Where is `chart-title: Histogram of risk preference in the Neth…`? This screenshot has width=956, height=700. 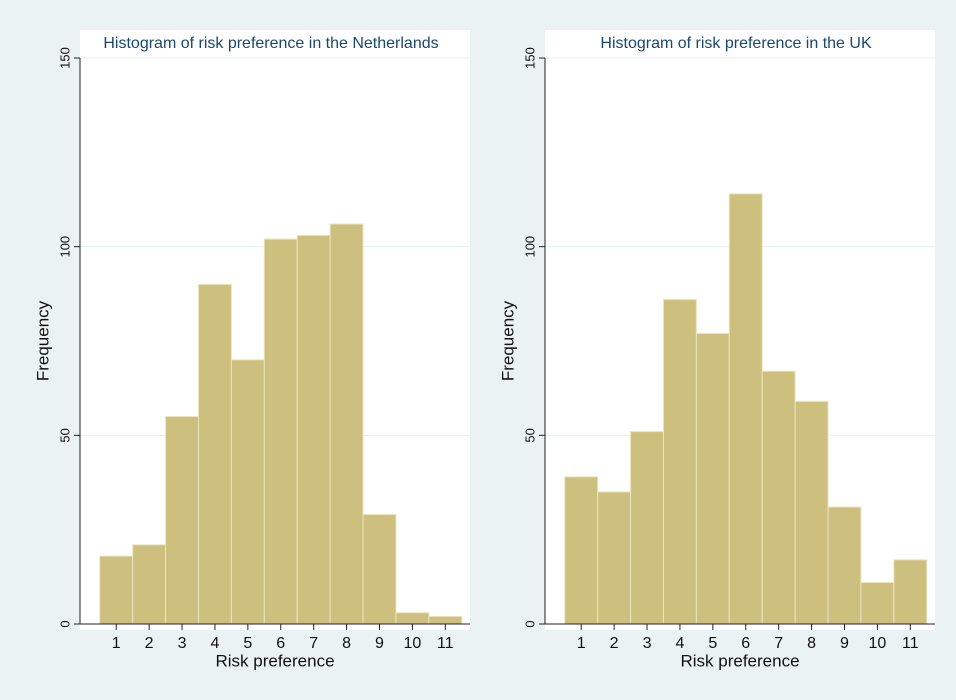
chart-title: Histogram of risk preference in the Neth… is located at coordinates (270, 43).